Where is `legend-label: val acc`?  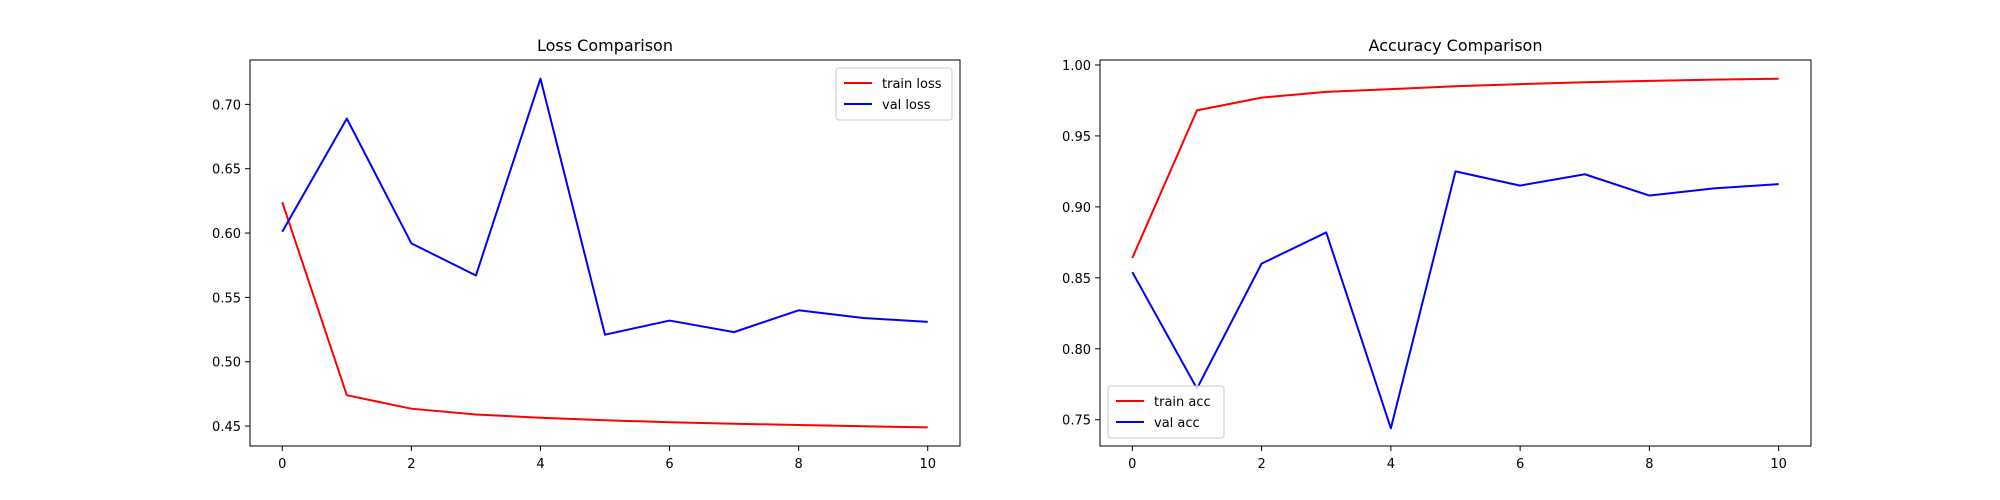
legend-label: val acc is located at coordinates (1177, 423).